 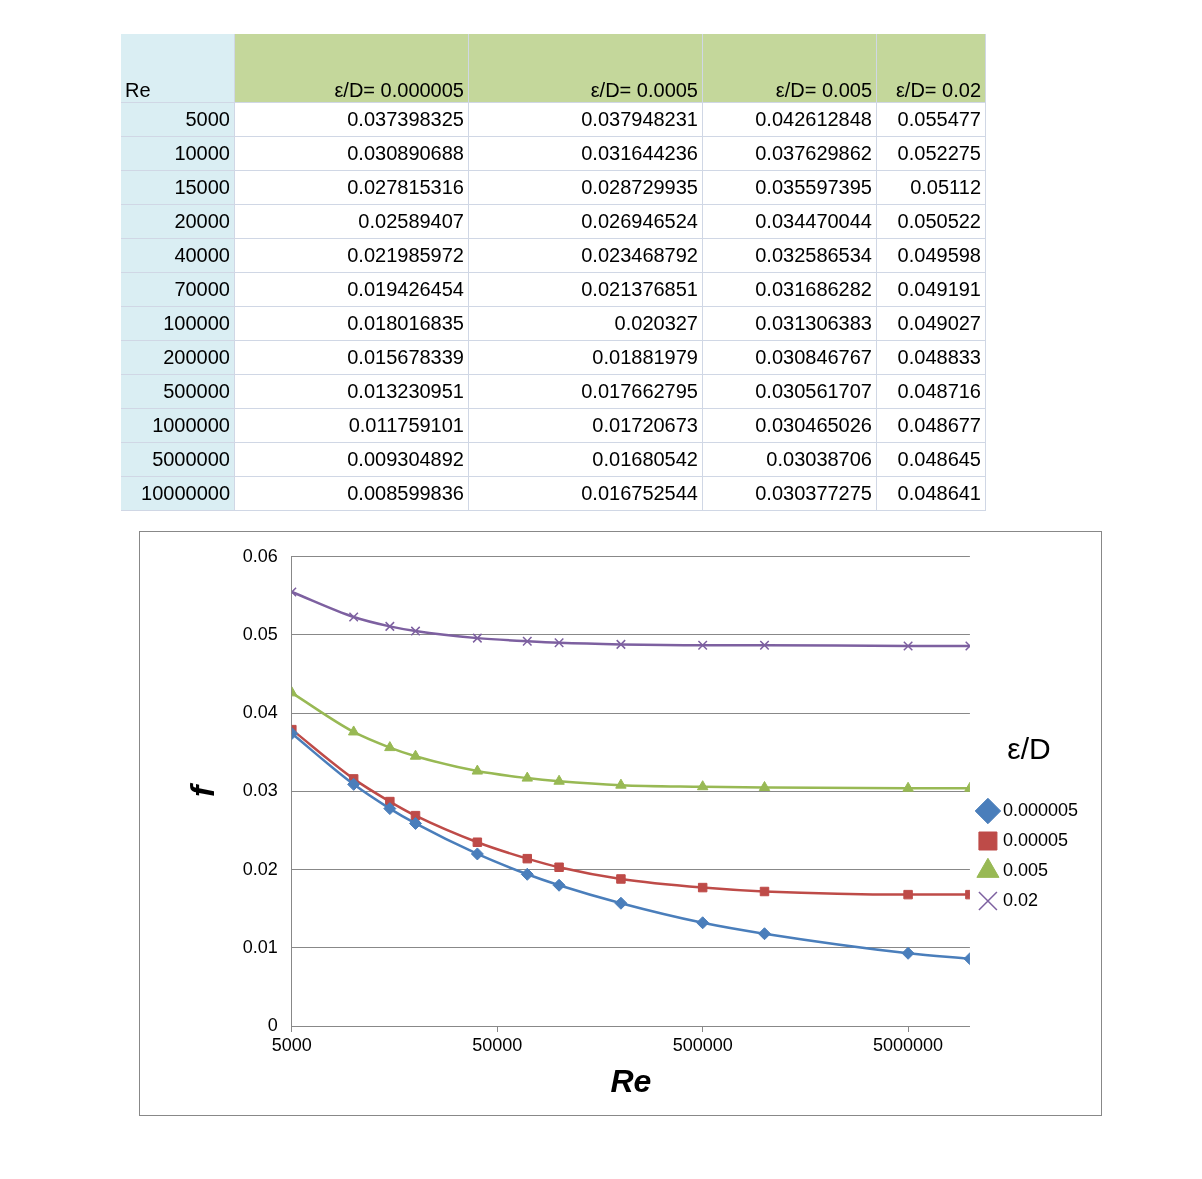 What do you see at coordinates (931, 459) in the screenshot?
I see `data-label: 0.048645` at bounding box center [931, 459].